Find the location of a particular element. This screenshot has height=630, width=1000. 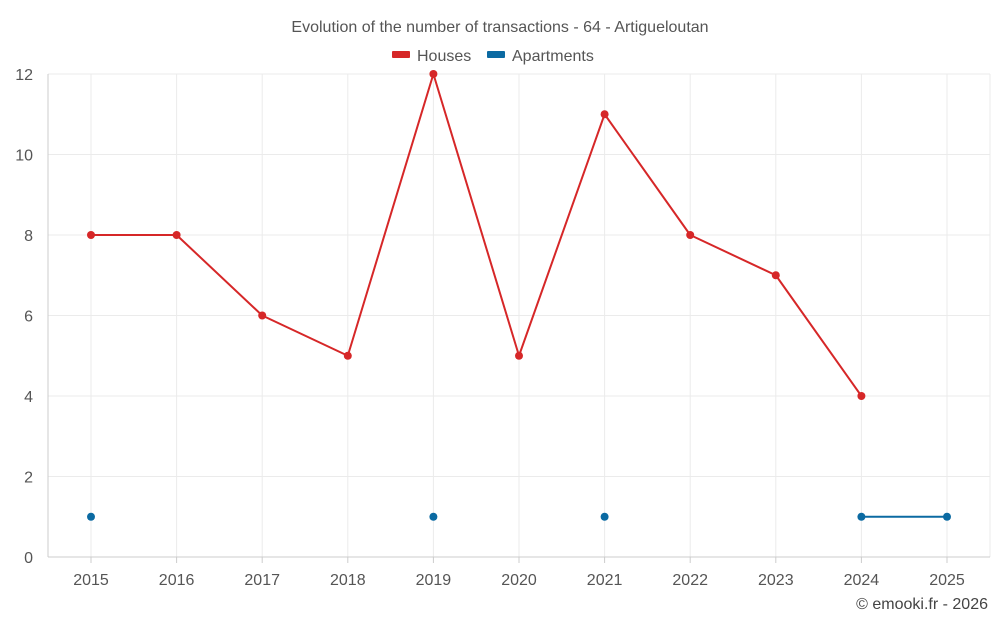

y-tick-label: 8 is located at coordinates (28, 236).